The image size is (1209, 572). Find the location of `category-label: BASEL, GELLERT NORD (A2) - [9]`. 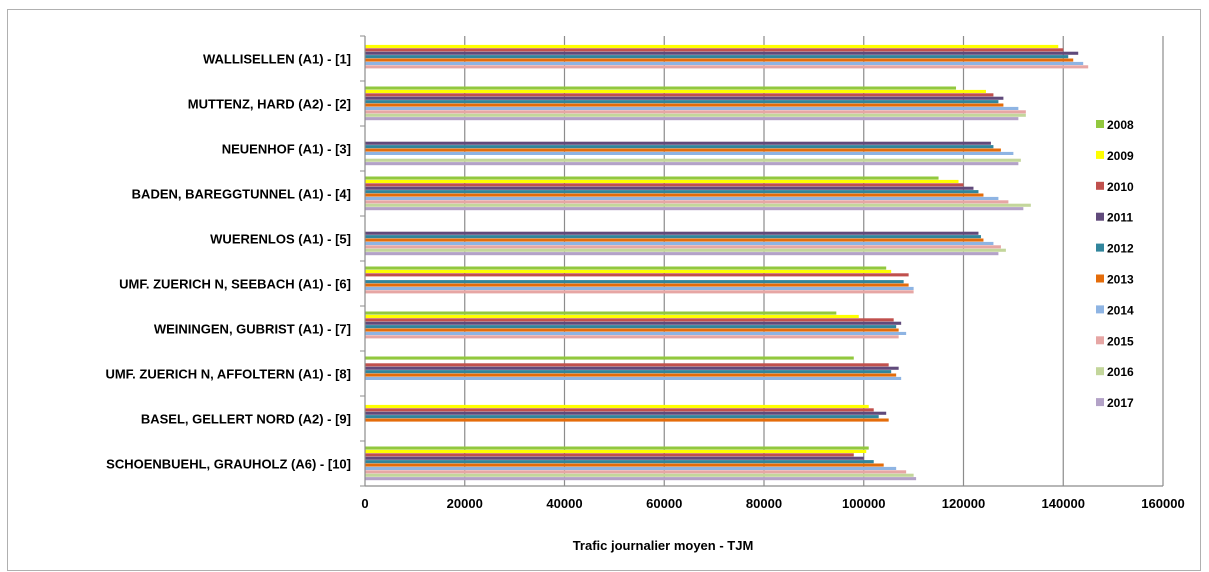

category-label: BASEL, GELLERT NORD (A2) - [9] is located at coordinates (246, 419).